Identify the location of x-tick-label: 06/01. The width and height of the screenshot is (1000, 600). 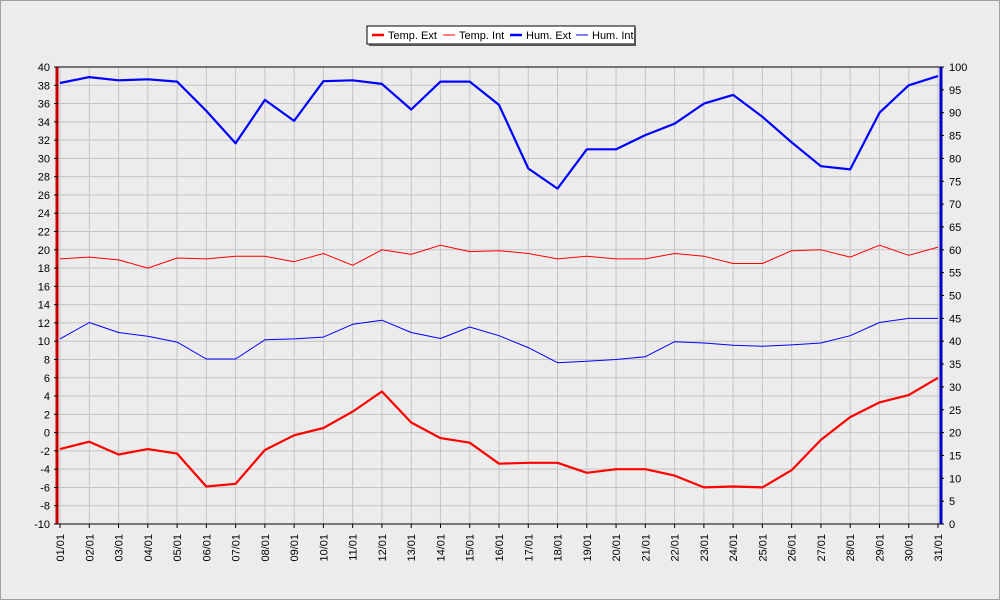
(207, 548).